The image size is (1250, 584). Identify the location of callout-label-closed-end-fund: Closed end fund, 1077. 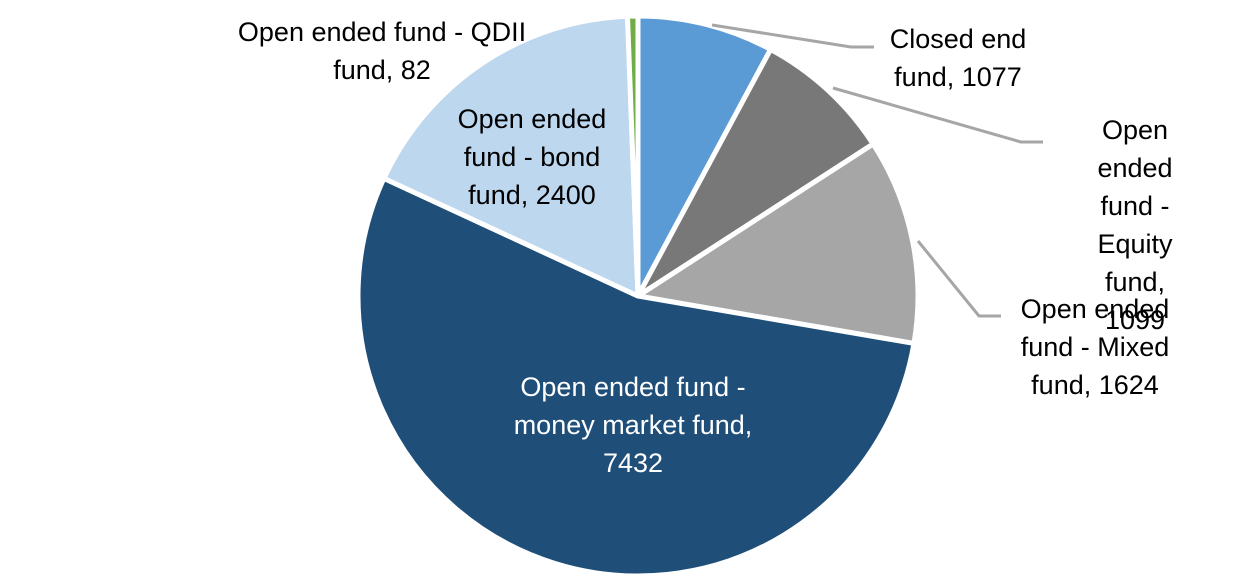
(958, 58).